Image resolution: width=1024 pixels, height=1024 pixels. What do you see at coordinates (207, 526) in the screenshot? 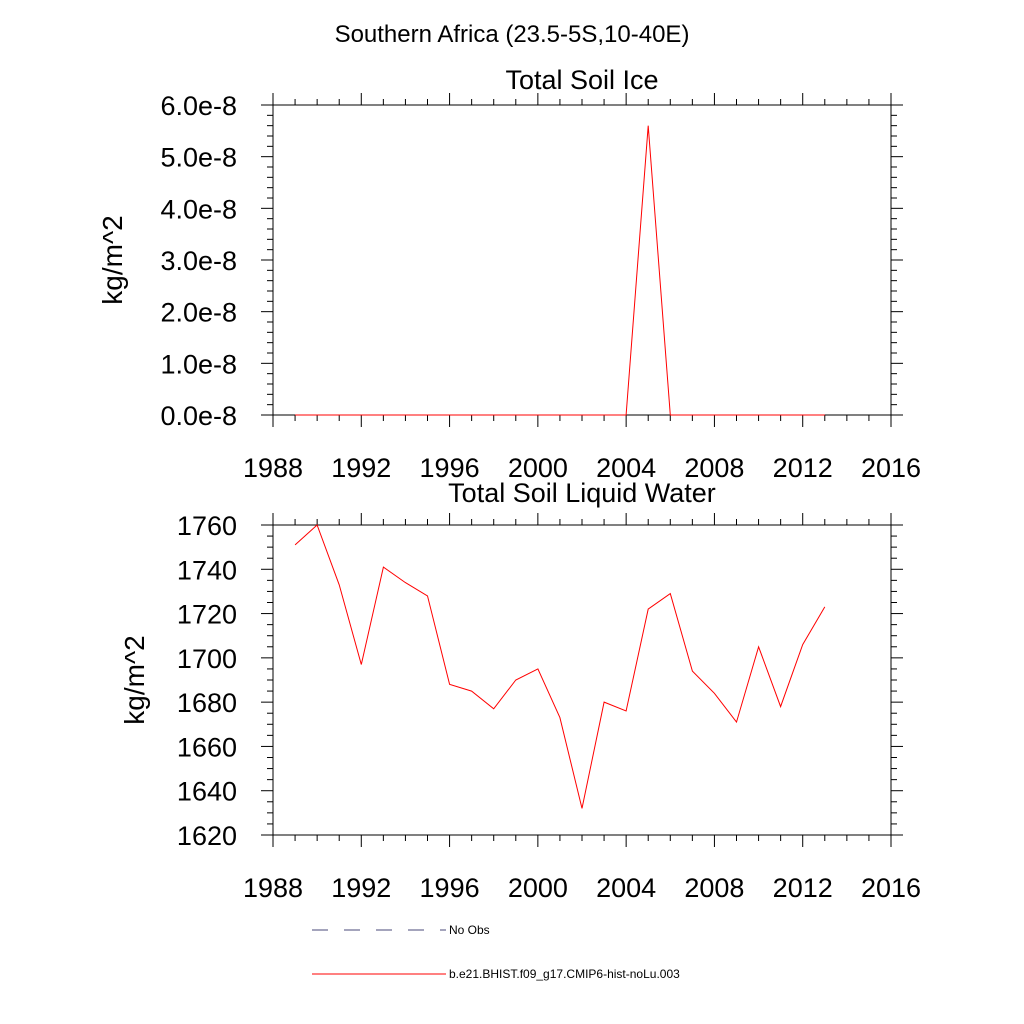
I see `y-tick-label: 1760` at bounding box center [207, 526].